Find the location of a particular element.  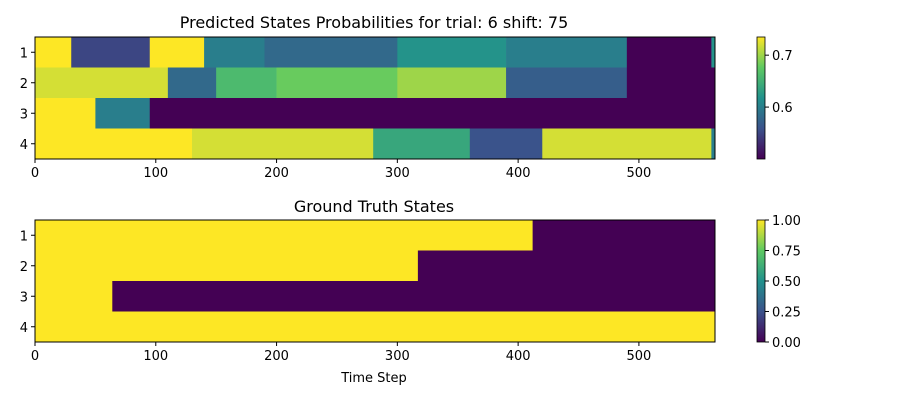

top-heatmap-cell-r2-s1 is located at coordinates (102, 83).